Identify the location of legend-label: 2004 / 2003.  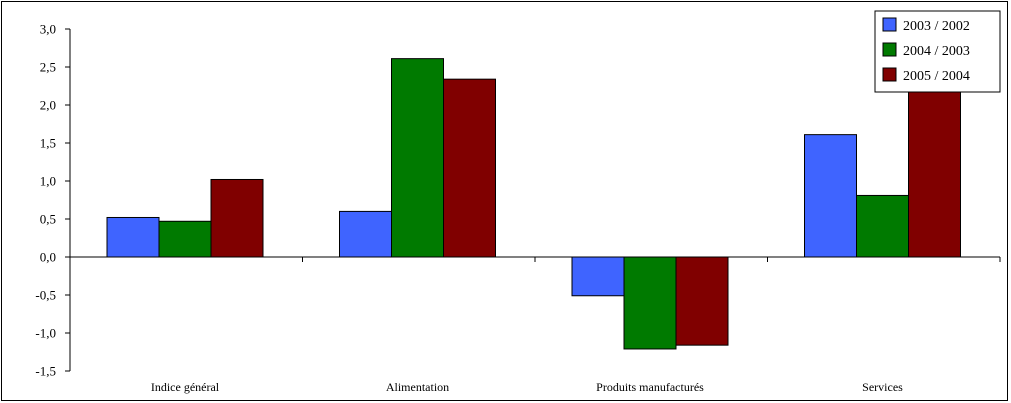
(936, 51).